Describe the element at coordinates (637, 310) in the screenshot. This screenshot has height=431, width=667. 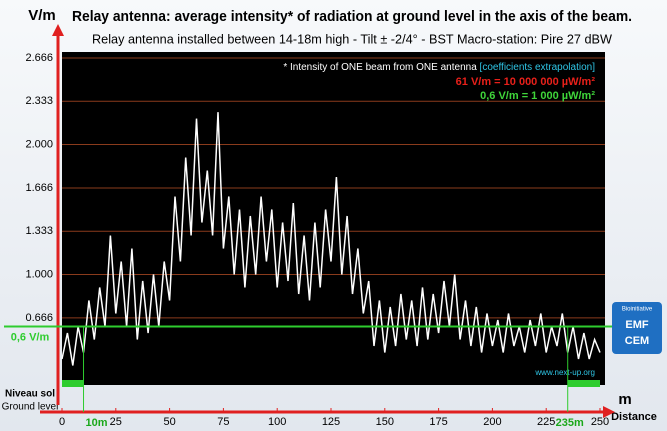
I see `logo-text: Bioinitiative` at that location.